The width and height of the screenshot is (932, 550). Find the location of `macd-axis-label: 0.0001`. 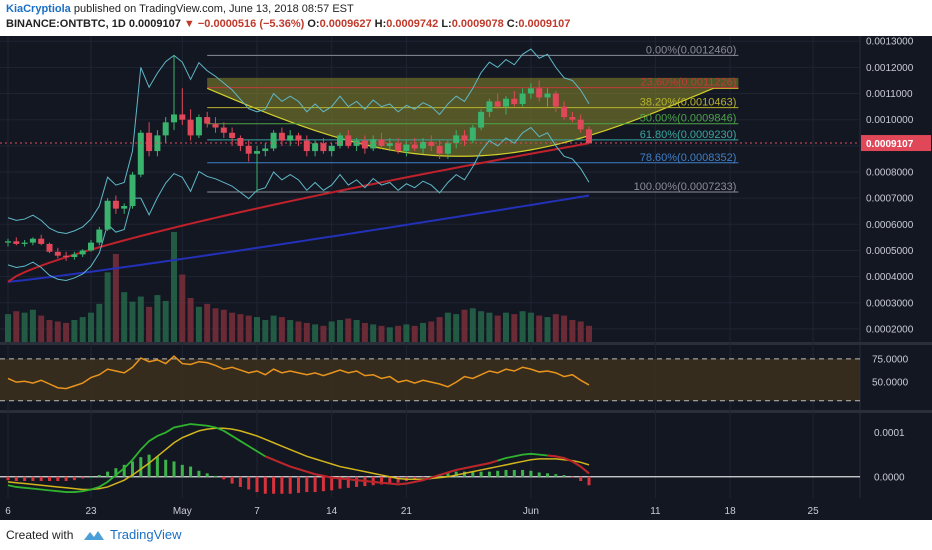

macd-axis-label: 0.0001 is located at coordinates (889, 433).